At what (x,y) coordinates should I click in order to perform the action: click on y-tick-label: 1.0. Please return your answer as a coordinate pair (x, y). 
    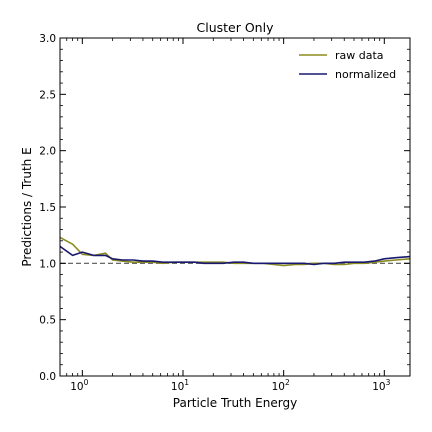
    Looking at the image, I should click on (47, 264).